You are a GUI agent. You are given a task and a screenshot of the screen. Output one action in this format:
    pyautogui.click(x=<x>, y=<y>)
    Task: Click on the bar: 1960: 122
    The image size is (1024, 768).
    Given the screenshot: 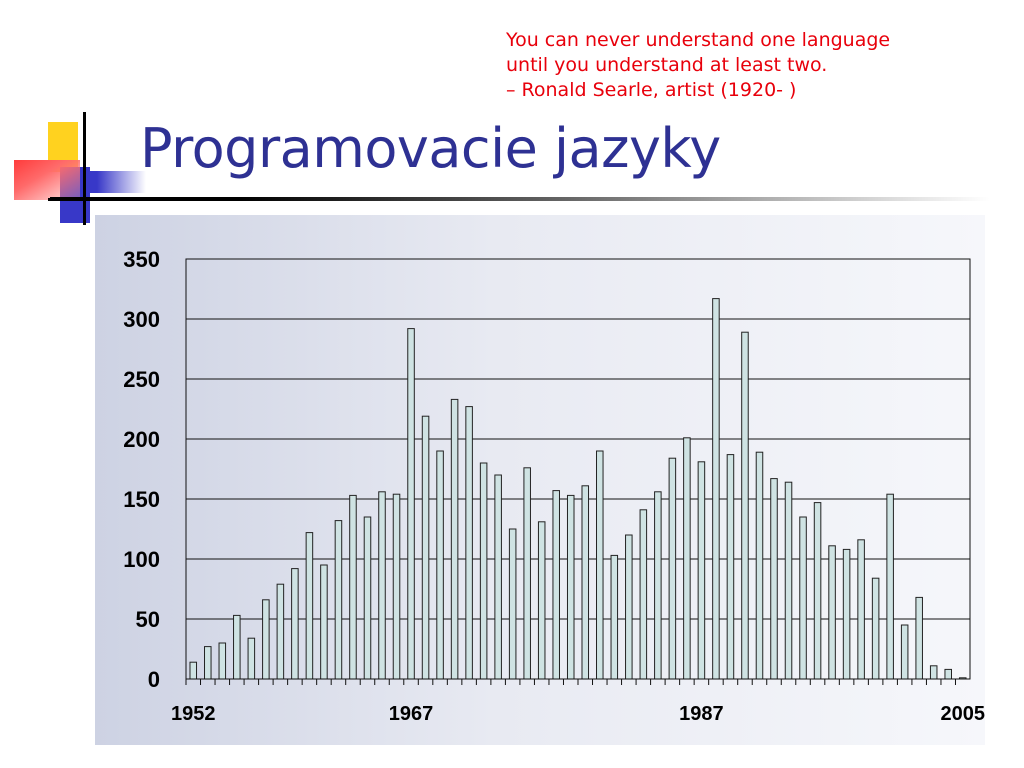 What is the action you would take?
    pyautogui.click(x=309, y=606)
    